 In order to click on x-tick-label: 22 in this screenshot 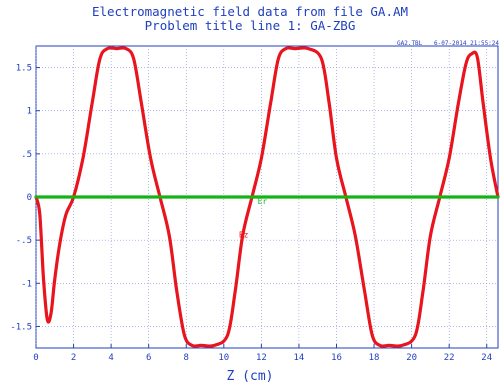, I will do `click(449, 358)`.